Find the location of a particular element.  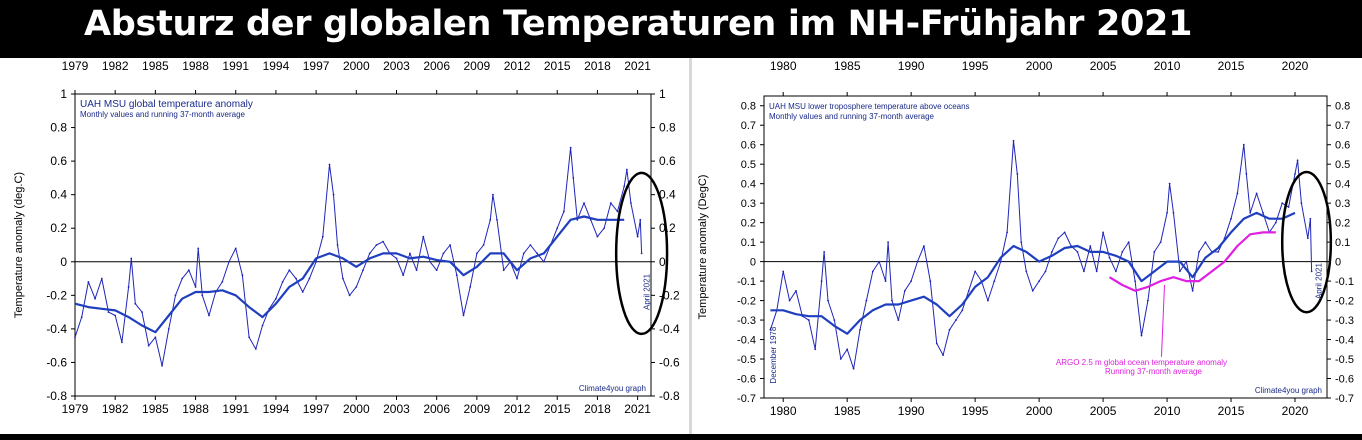

y-tick-label-left: 0.2 is located at coordinates (58, 228).